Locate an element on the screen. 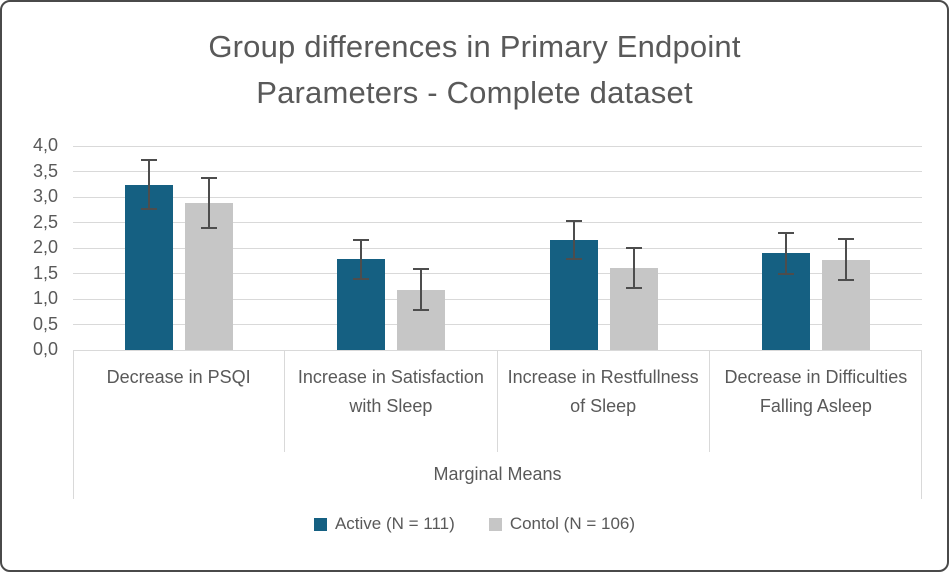 The height and width of the screenshot is (572, 949). axis-outer-line-left is located at coordinates (73, 424).